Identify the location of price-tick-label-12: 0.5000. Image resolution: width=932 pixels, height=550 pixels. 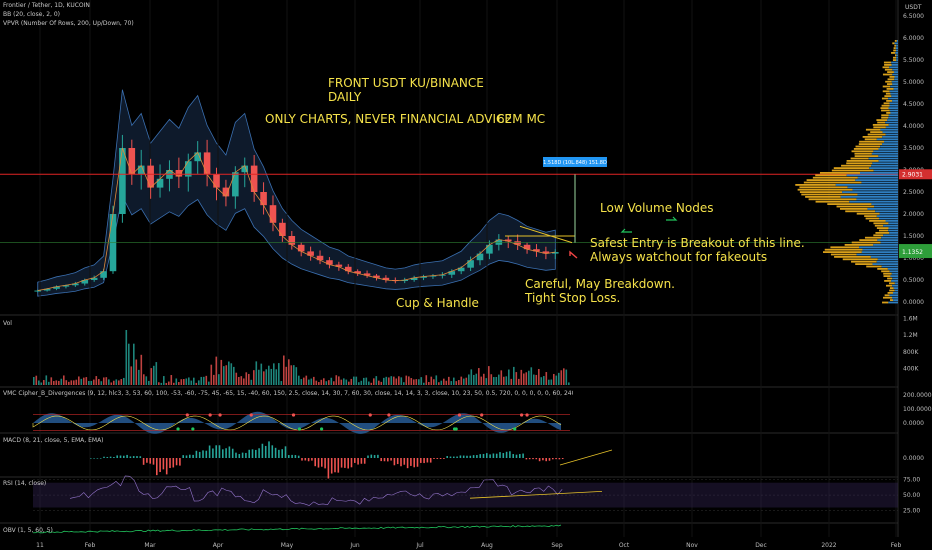
(913, 280).